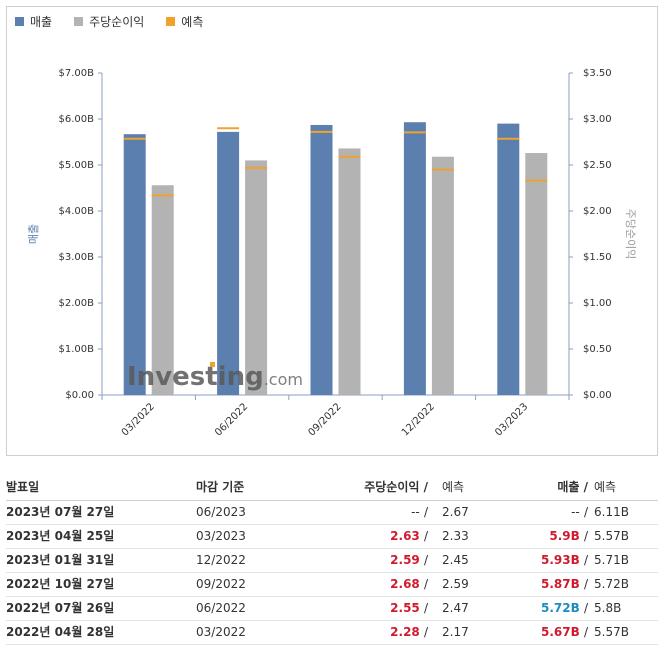 The image size is (668, 650). I want to click on watermark-suffix: .com, so click(283, 379).